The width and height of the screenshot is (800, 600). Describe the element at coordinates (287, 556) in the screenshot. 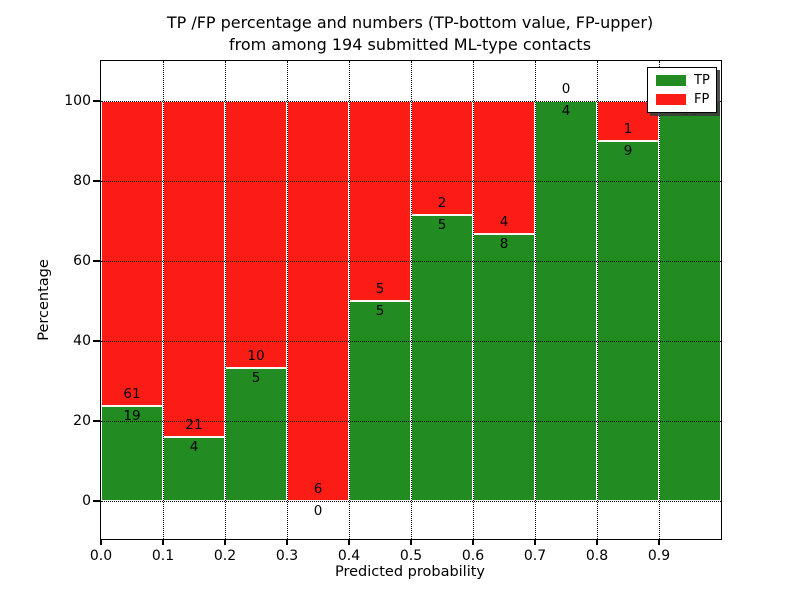

I see `x-tick-label: 0.3` at that location.